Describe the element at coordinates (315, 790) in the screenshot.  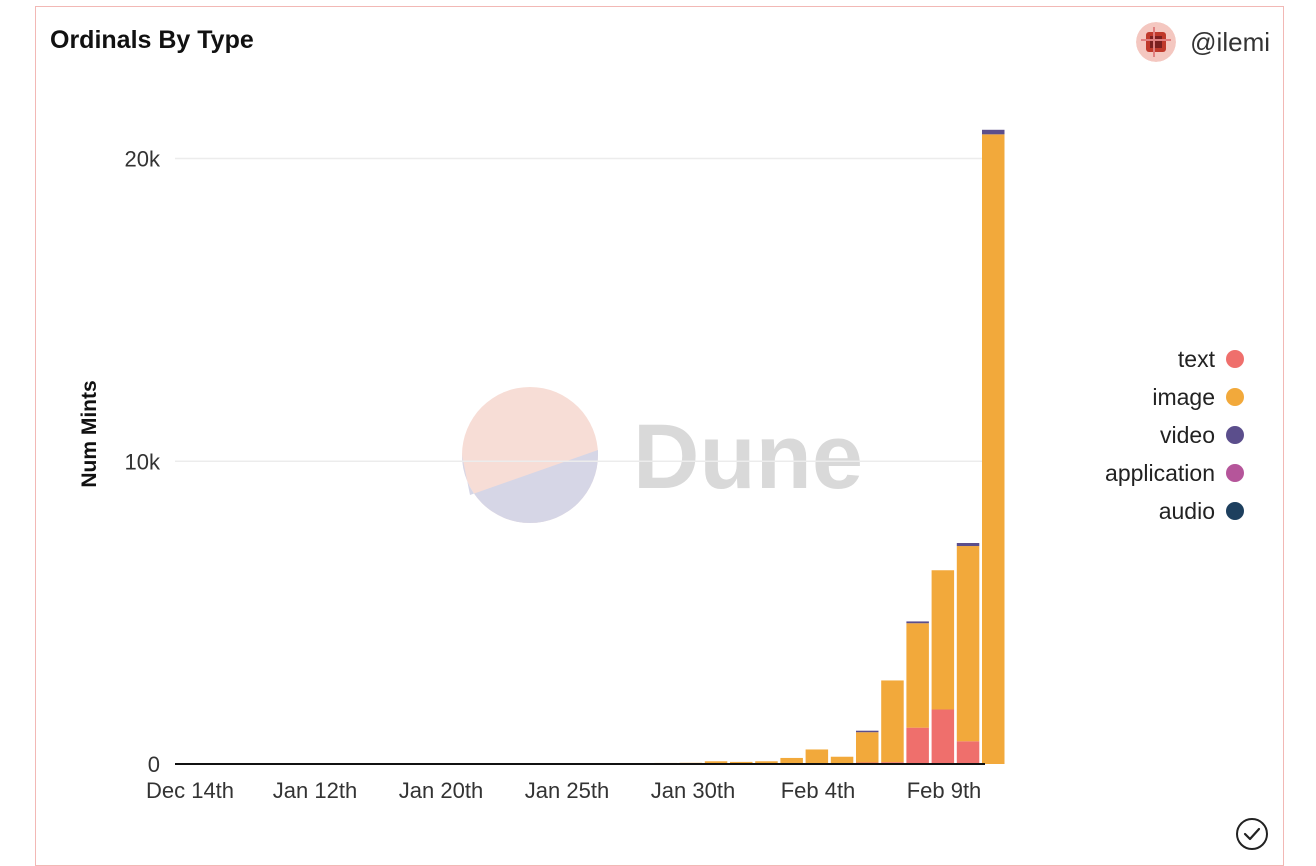
I see `x-tick-label: Jan 12th` at that location.